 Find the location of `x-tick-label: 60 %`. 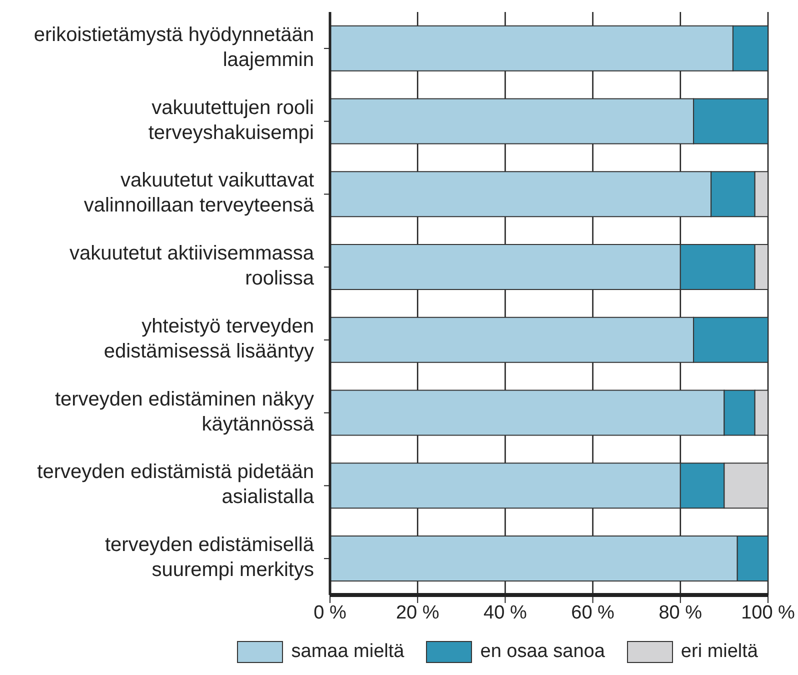

x-tick-label: 60 % is located at coordinates (593, 613).